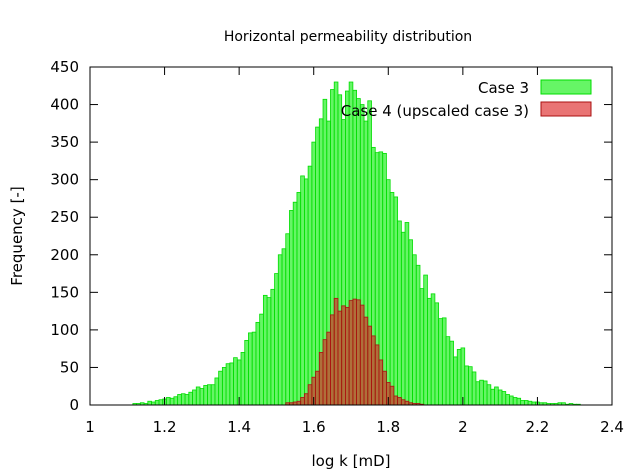 Image resolution: width=640 pixels, height=474 pixels. Describe the element at coordinates (314, 427) in the screenshot. I see `x-tick-label: 1.6` at that location.